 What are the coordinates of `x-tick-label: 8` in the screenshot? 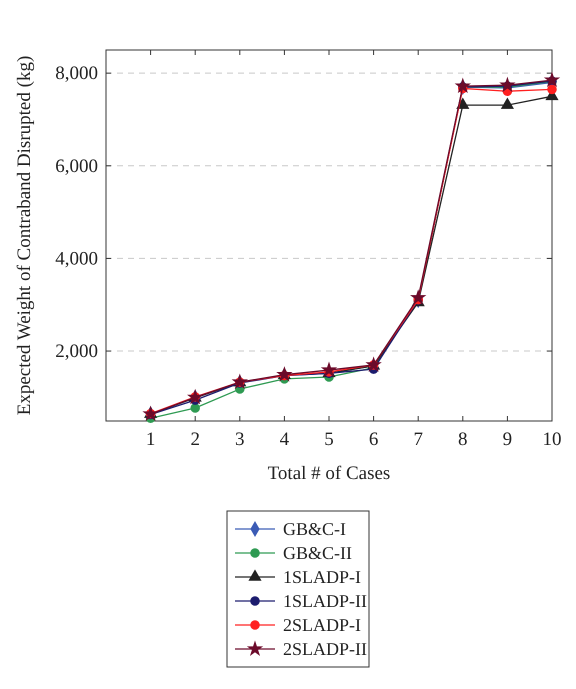 It's located at (463, 439).